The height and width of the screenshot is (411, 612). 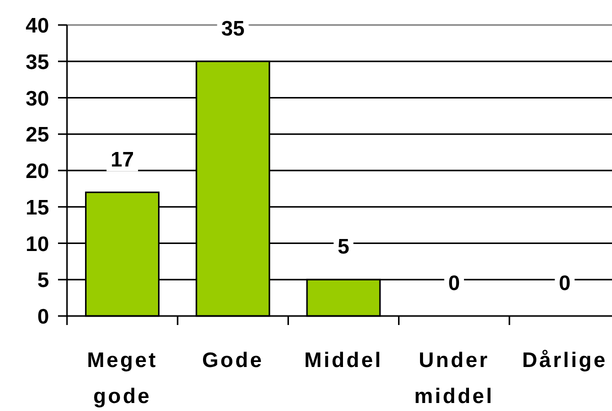 I want to click on y-tick-label: 35, so click(x=38, y=62).